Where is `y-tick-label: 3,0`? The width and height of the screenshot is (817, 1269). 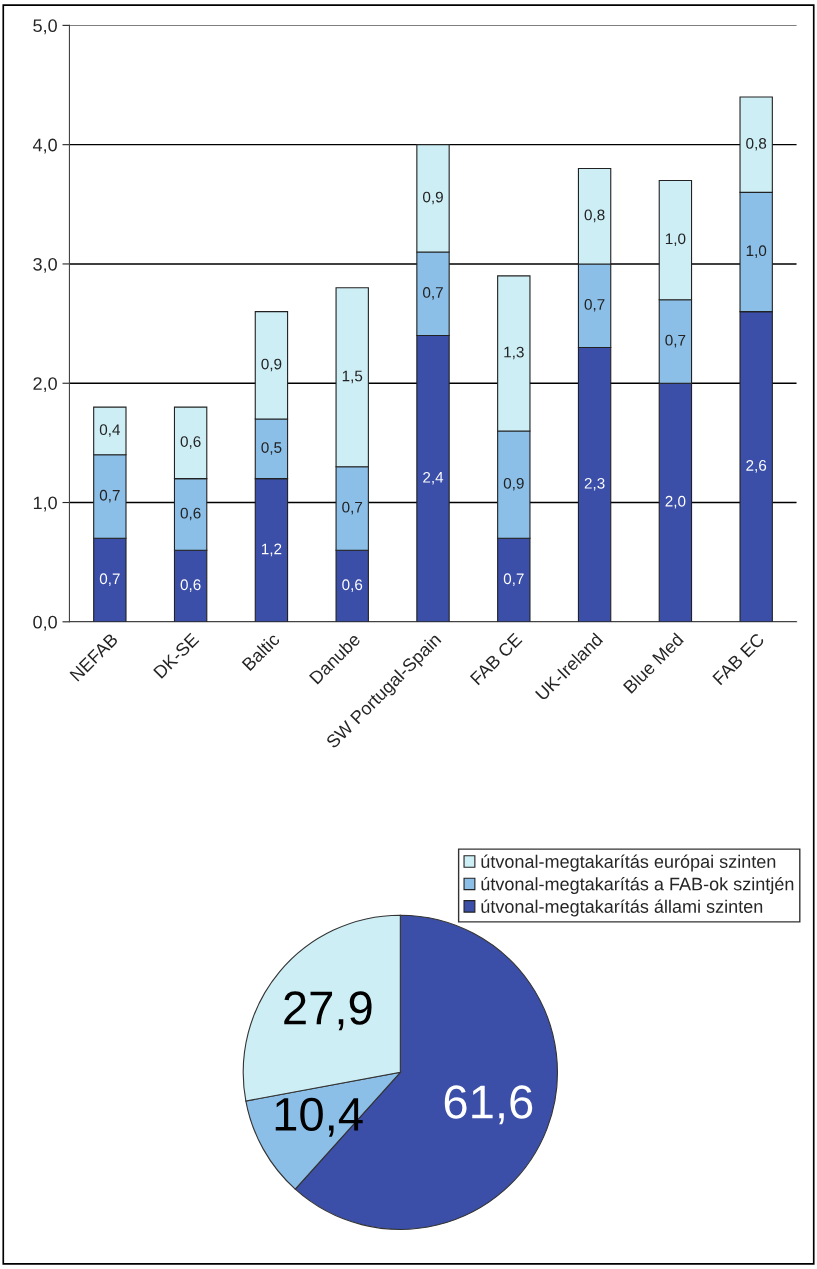 y-tick-label: 3,0 is located at coordinates (45, 265).